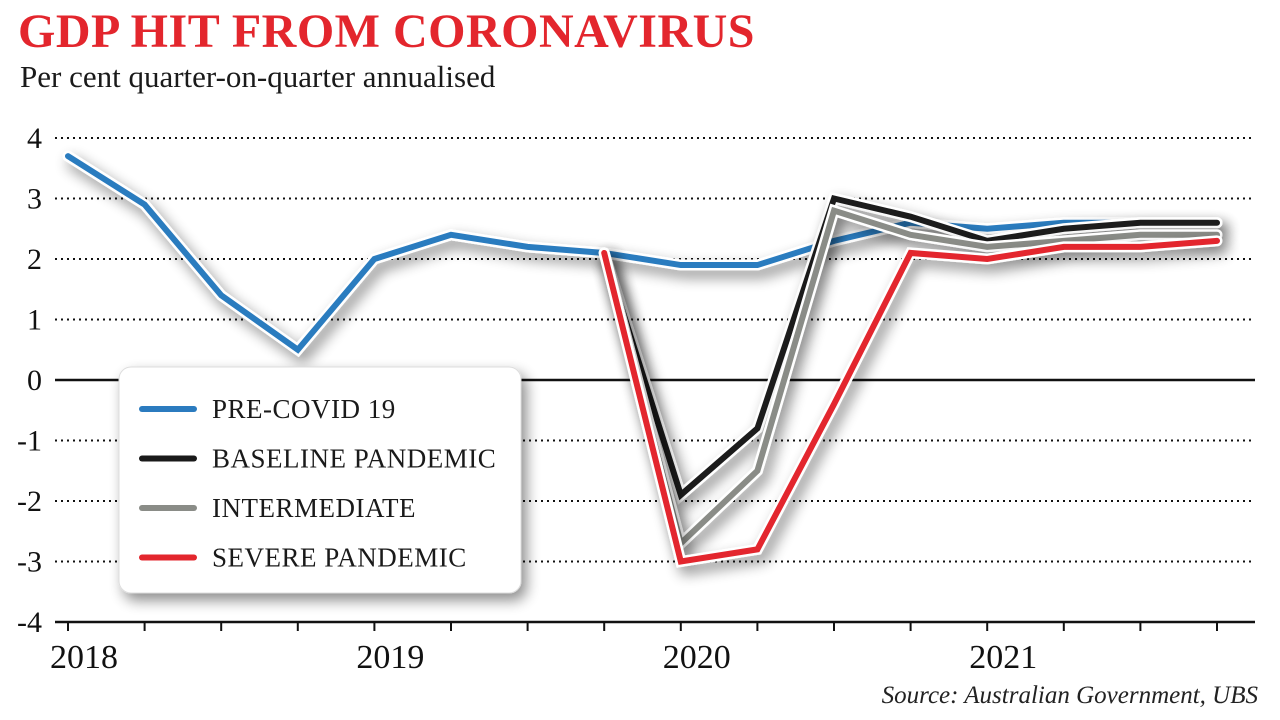 The width and height of the screenshot is (1280, 720). Describe the element at coordinates (29, 441) in the screenshot. I see `y-tick-label: -1` at that location.